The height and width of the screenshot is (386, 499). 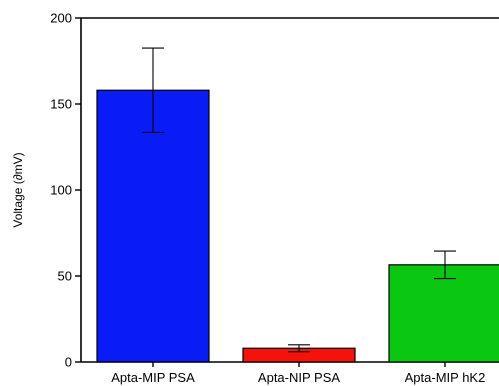 I want to click on bar, so click(x=443, y=313).